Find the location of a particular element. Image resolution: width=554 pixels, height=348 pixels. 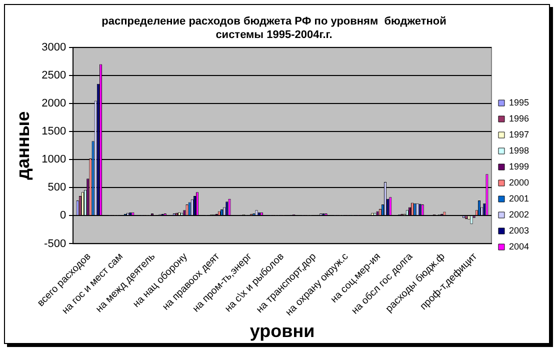

y-tick-label: 1000 is located at coordinates (54, 160).